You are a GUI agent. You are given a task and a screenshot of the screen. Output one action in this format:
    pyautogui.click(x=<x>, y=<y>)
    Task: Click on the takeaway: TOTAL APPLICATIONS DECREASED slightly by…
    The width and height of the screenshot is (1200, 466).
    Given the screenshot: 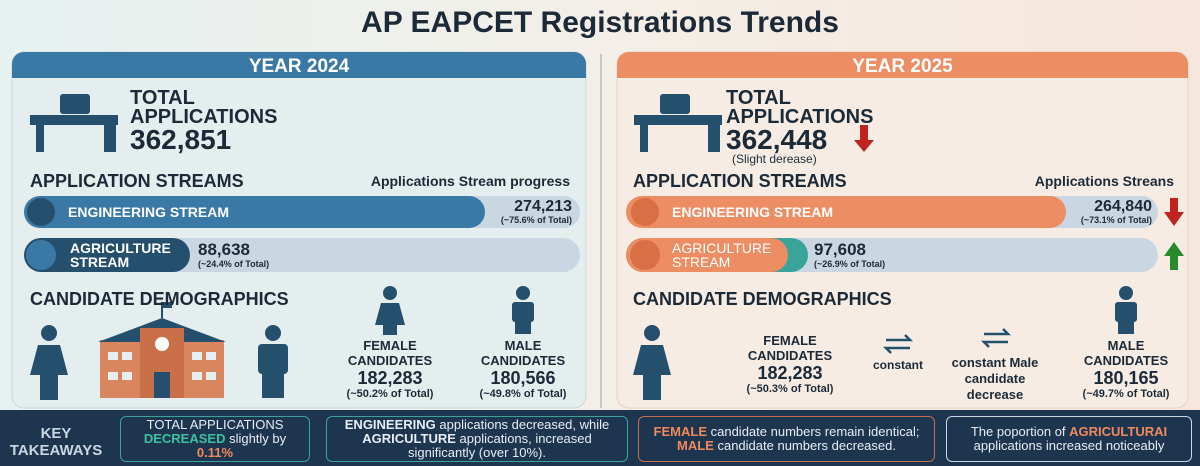 What is the action you would take?
    pyautogui.click(x=215, y=439)
    